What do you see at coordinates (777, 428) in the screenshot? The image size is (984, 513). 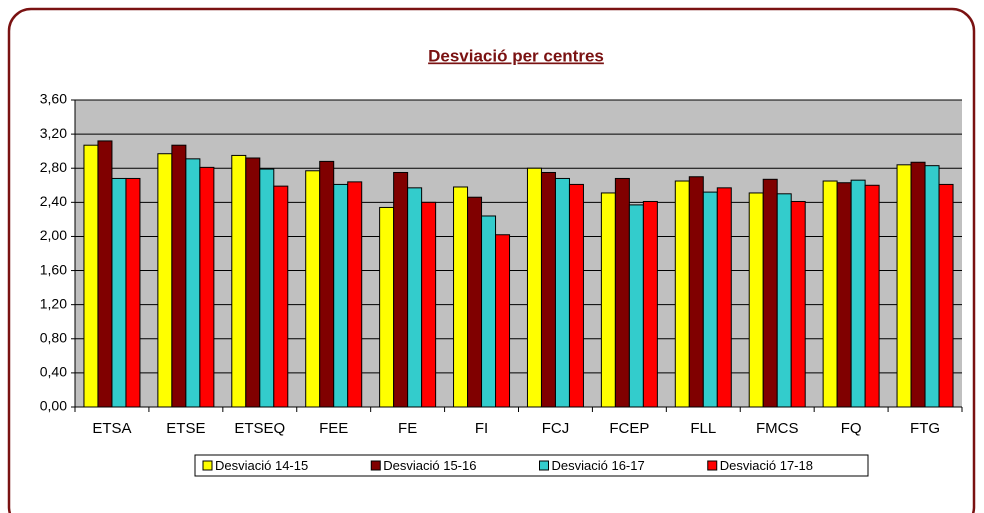 I see `x-tick-label: FMCS` at bounding box center [777, 428].